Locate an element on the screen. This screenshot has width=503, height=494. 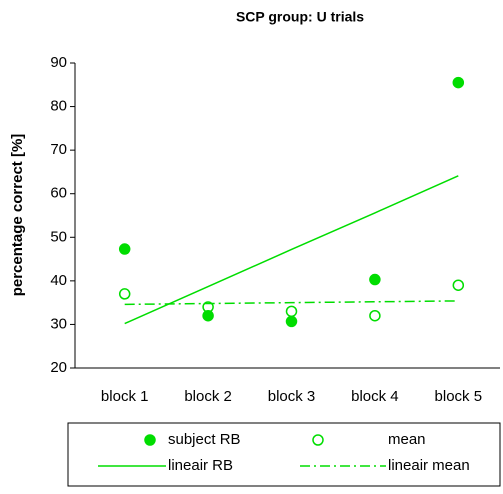
y-tick-label: 80 is located at coordinates (58, 106).